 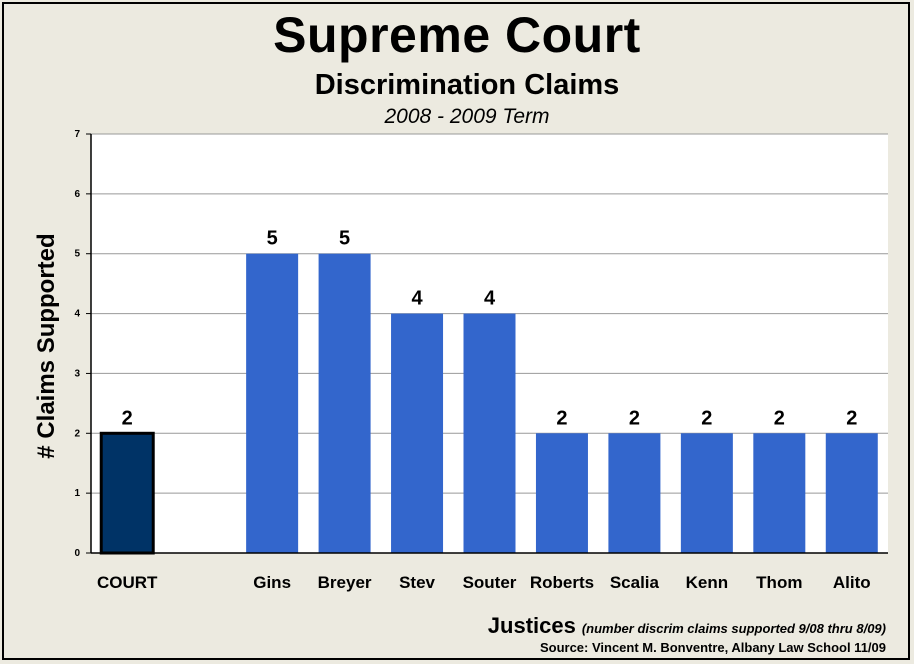 I want to click on y-tick-label: 0, so click(x=77, y=553).